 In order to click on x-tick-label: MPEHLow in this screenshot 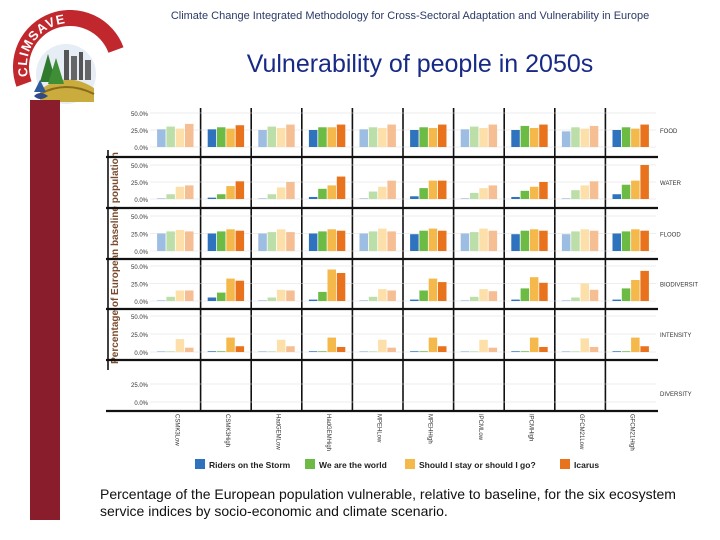, I will do `click(379, 428)`.